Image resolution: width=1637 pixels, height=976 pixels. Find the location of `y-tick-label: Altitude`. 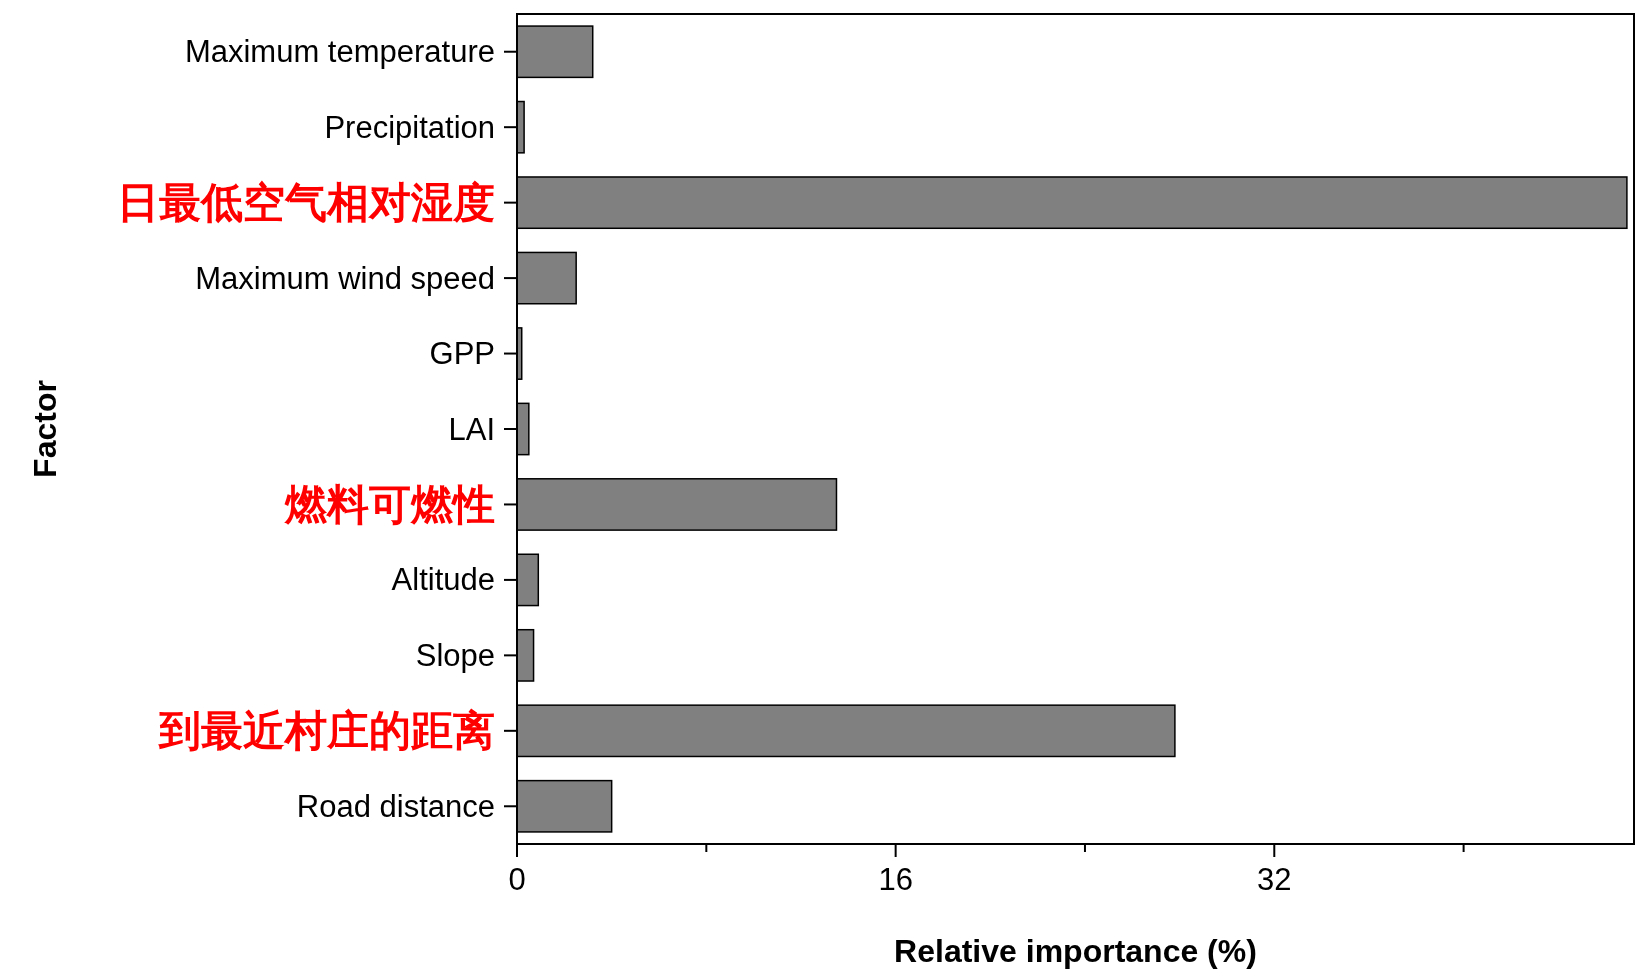

y-tick-label: Altitude is located at coordinates (443, 580).